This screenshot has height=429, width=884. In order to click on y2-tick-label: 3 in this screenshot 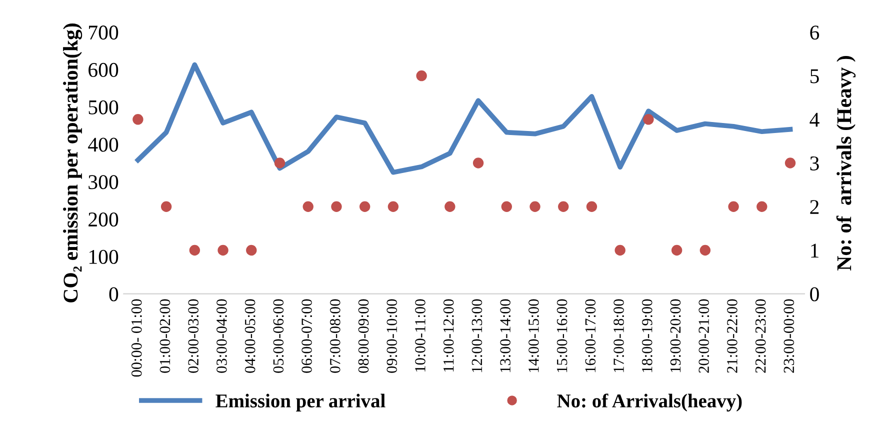, I will do `click(814, 163)`.